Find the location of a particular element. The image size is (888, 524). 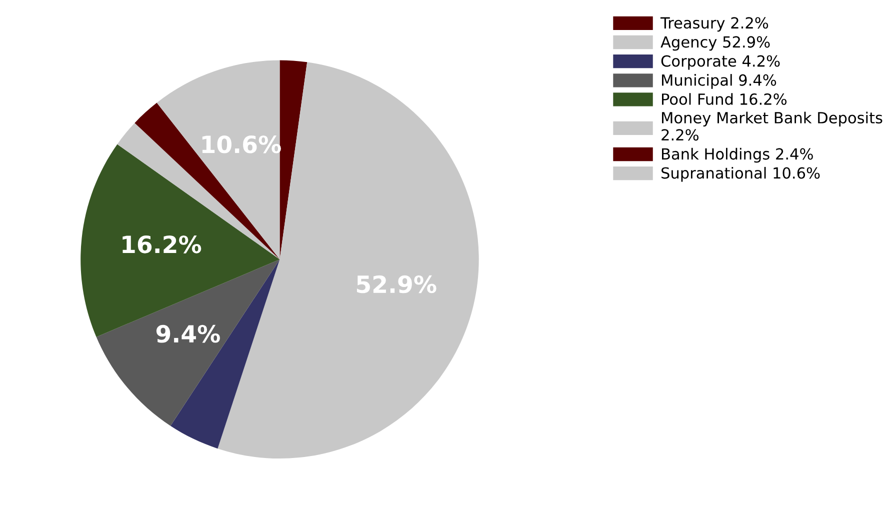

pie-slice is located at coordinates (188, 342).